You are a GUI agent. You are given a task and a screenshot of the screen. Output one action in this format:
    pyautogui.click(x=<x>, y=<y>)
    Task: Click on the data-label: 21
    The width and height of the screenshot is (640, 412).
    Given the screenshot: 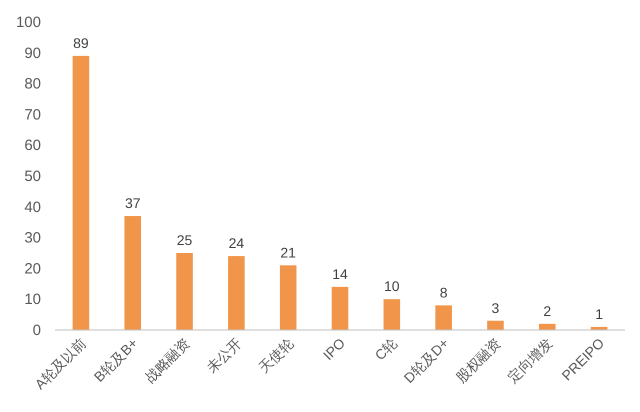 What is the action you would take?
    pyautogui.click(x=288, y=252)
    